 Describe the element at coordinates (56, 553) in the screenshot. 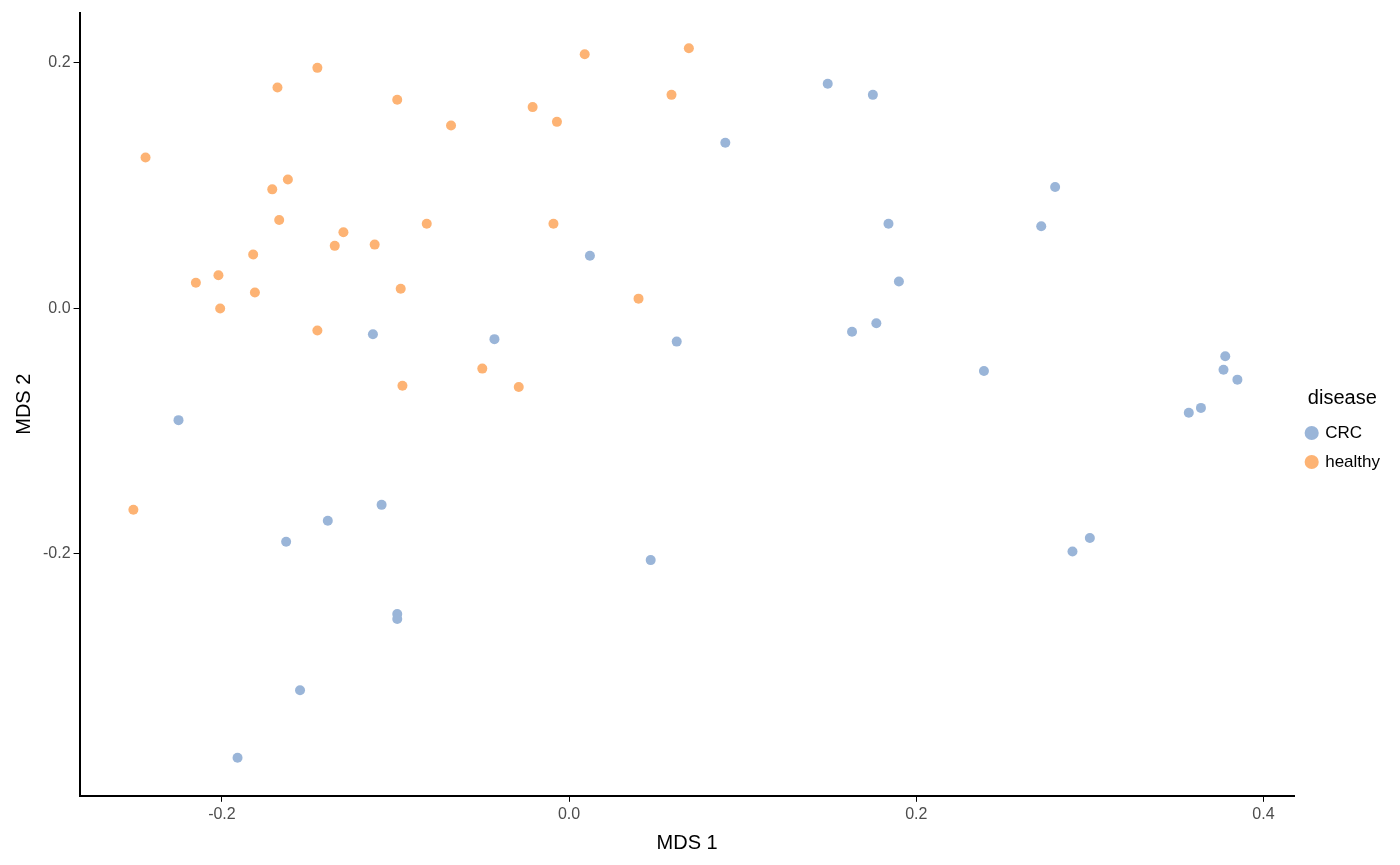

I see `y-tick-label: -0.2` at that location.